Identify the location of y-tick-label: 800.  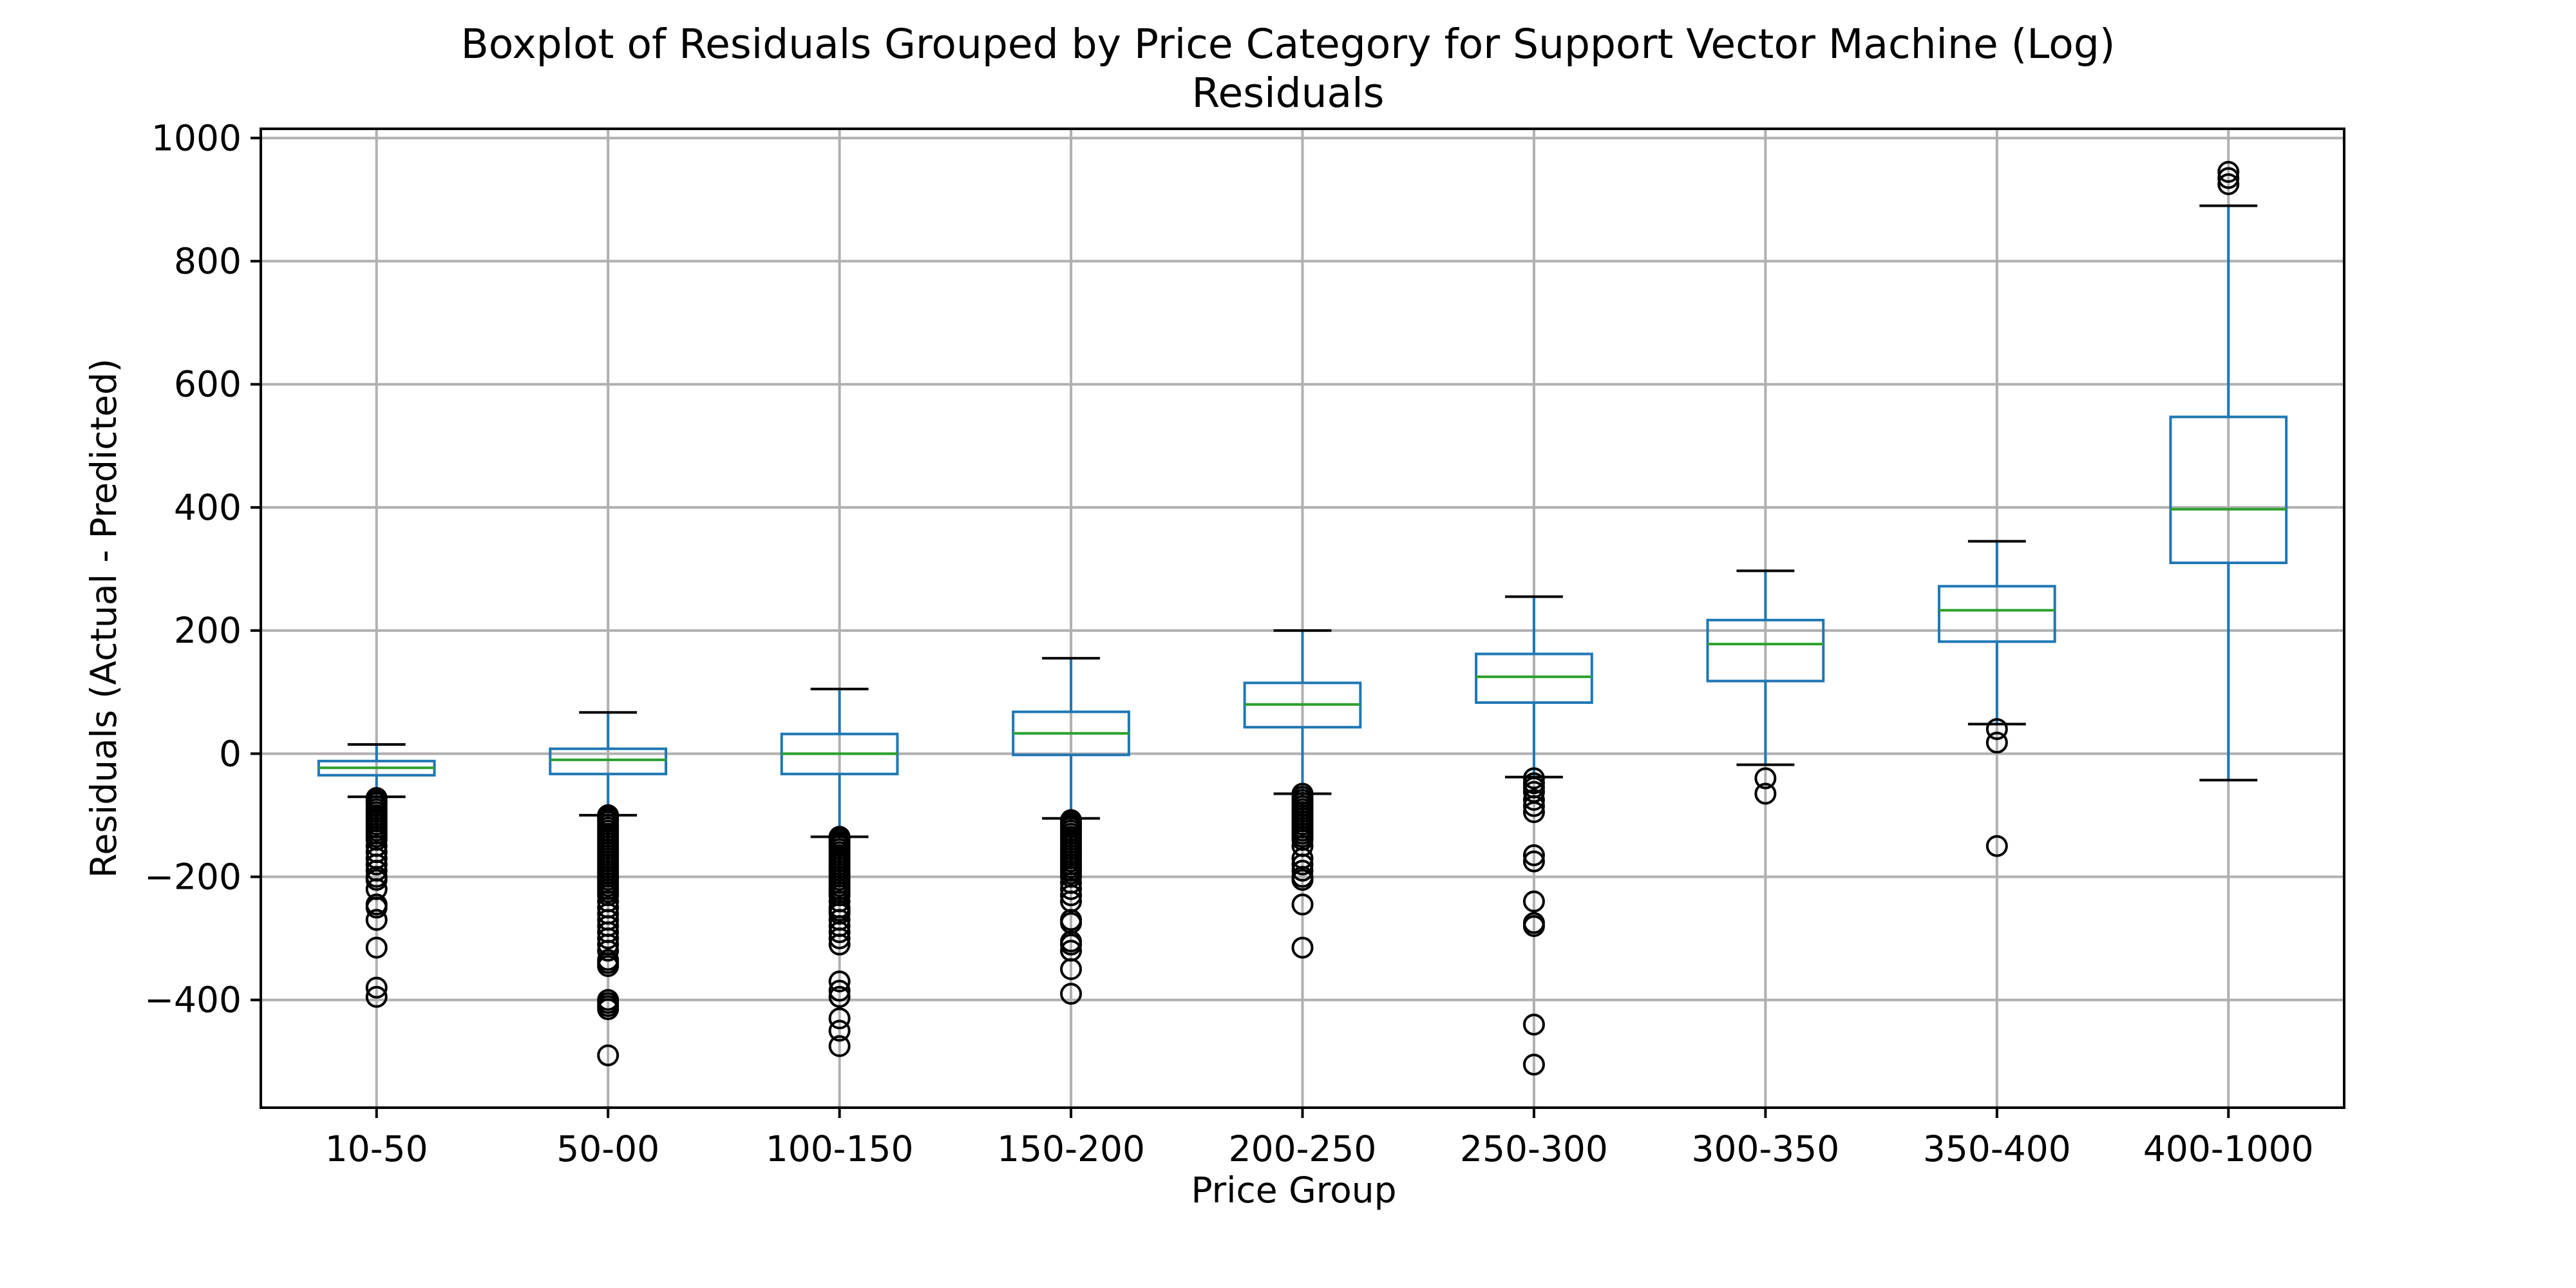
(208, 261).